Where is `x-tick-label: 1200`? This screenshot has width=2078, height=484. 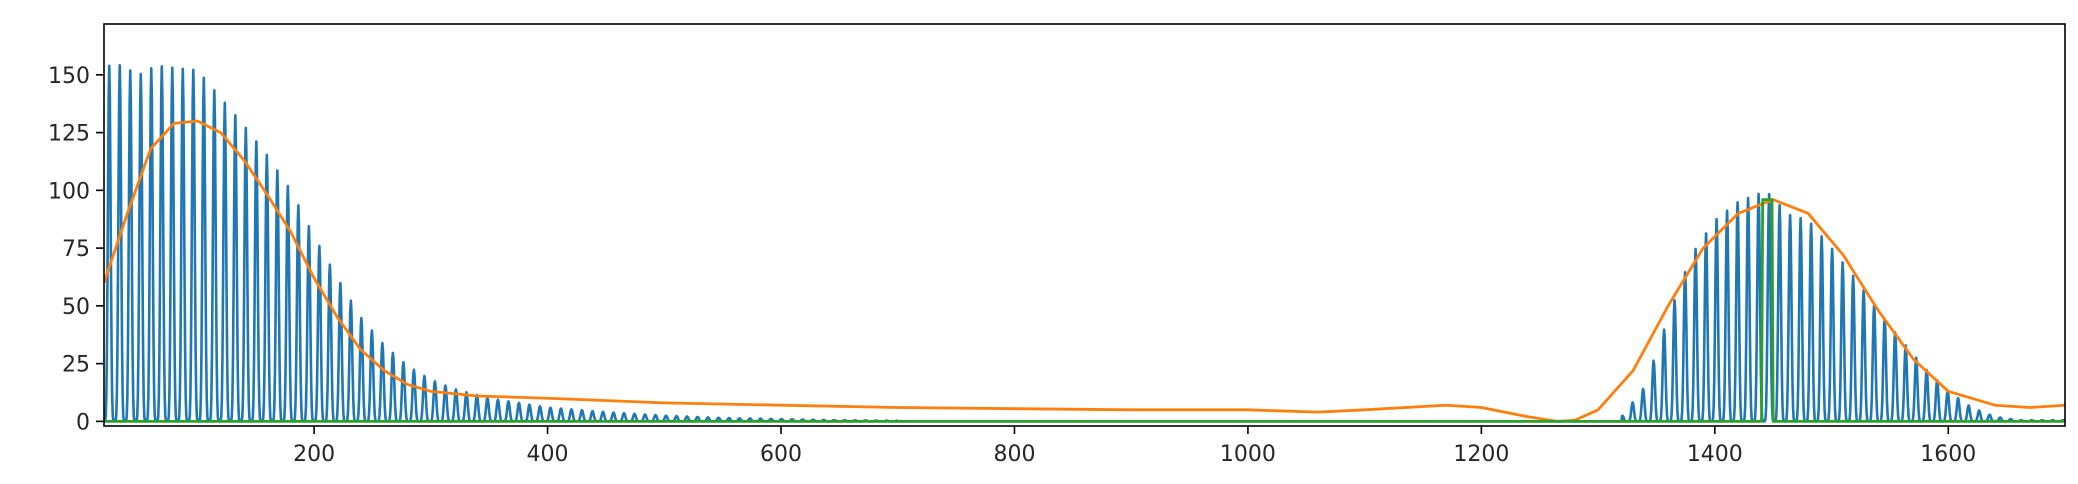
x-tick-label: 1200 is located at coordinates (1481, 454).